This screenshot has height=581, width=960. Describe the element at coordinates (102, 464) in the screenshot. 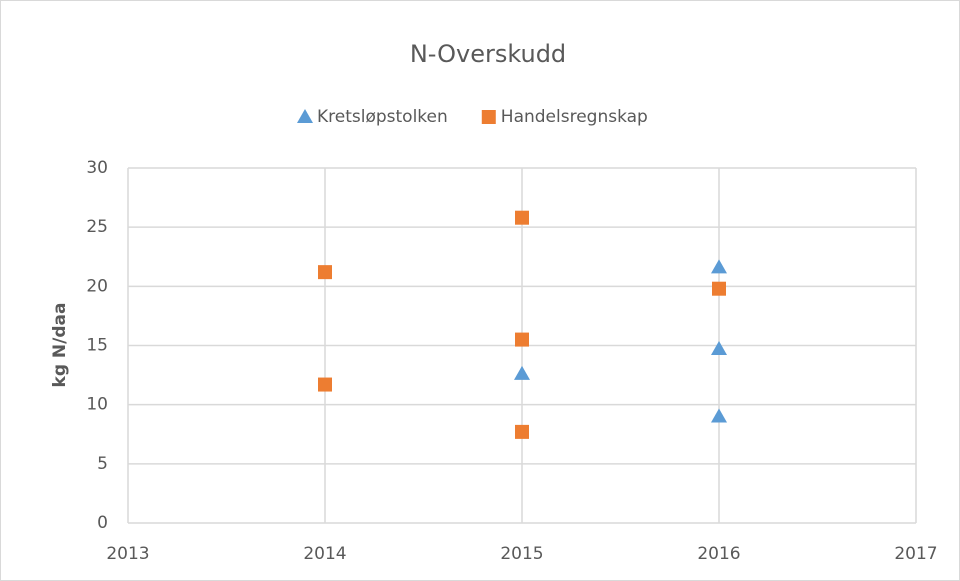

I see `y-tick-label: 5` at that location.